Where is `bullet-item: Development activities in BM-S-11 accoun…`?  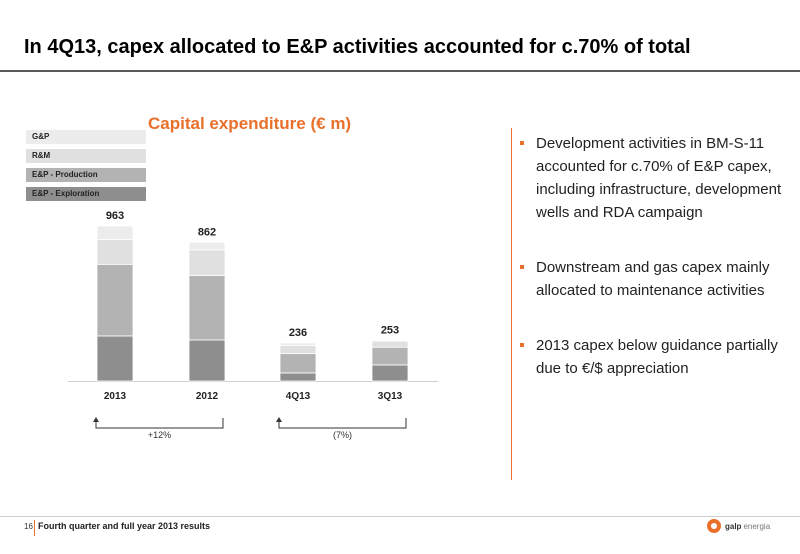 bullet-item: Development activities in BM-S-11 accoun… is located at coordinates (651, 178).